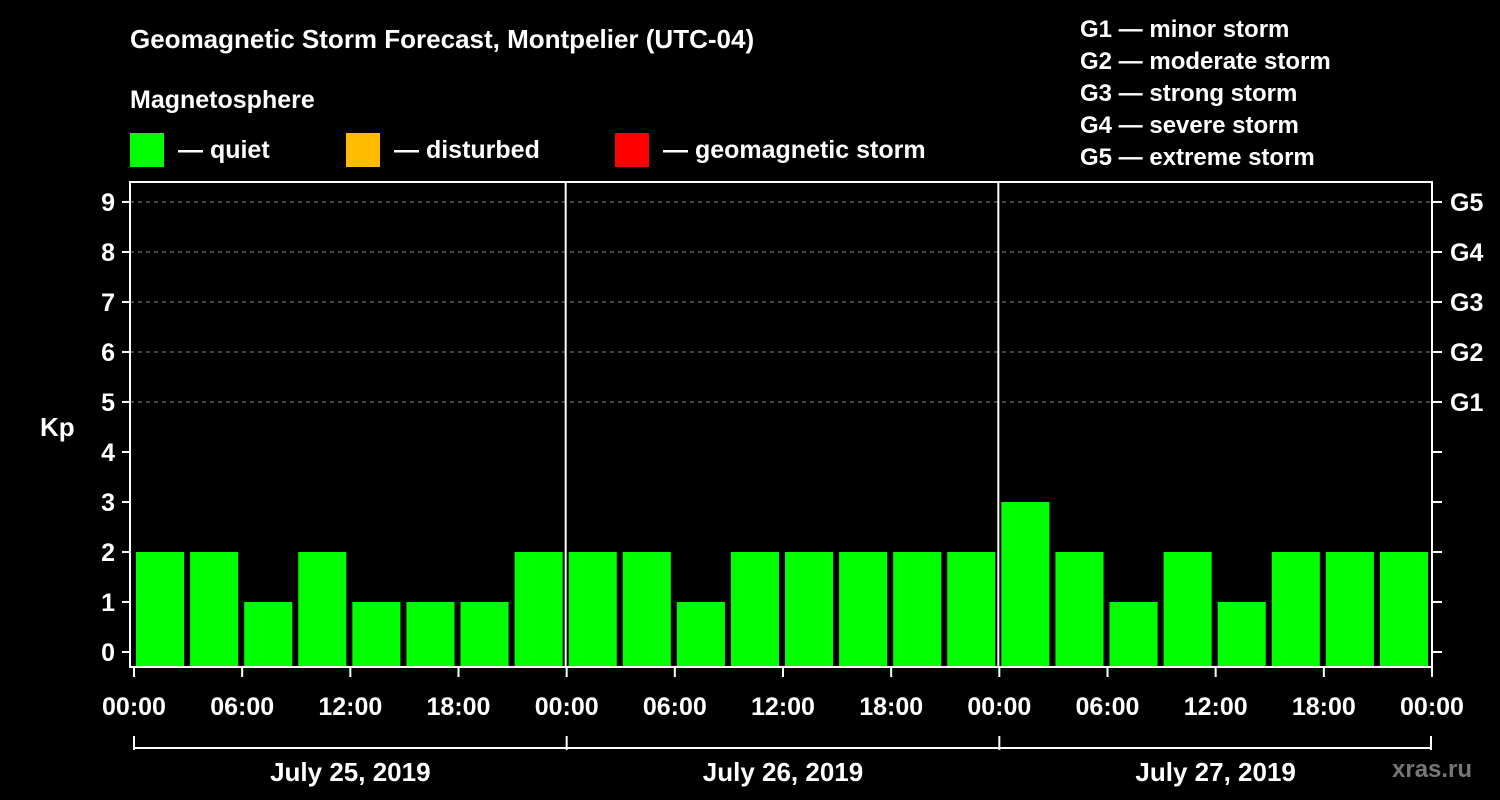 The height and width of the screenshot is (800, 1500). What do you see at coordinates (108, 253) in the screenshot?
I see `y-tick-label: 8` at bounding box center [108, 253].